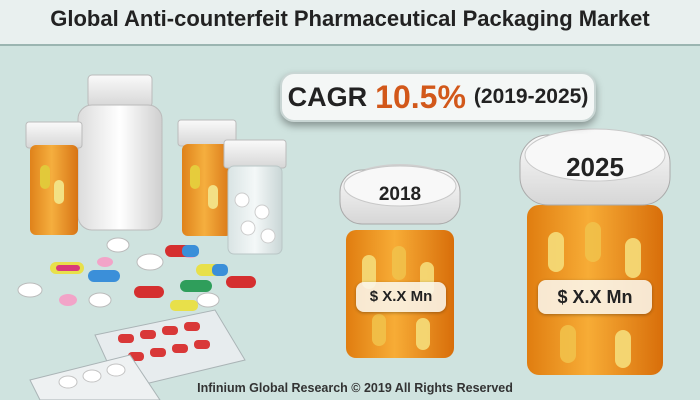  Describe the element at coordinates (595, 297) in the screenshot. I see `jar-value-2025: $ X.X Mn` at that location.